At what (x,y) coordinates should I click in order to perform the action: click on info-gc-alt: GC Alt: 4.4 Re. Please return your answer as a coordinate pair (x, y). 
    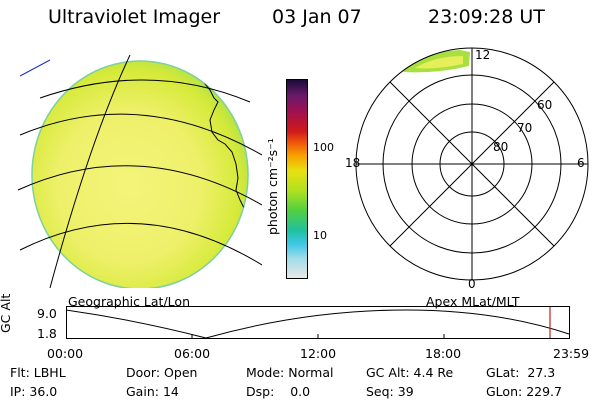
    Looking at the image, I should click on (410, 372).